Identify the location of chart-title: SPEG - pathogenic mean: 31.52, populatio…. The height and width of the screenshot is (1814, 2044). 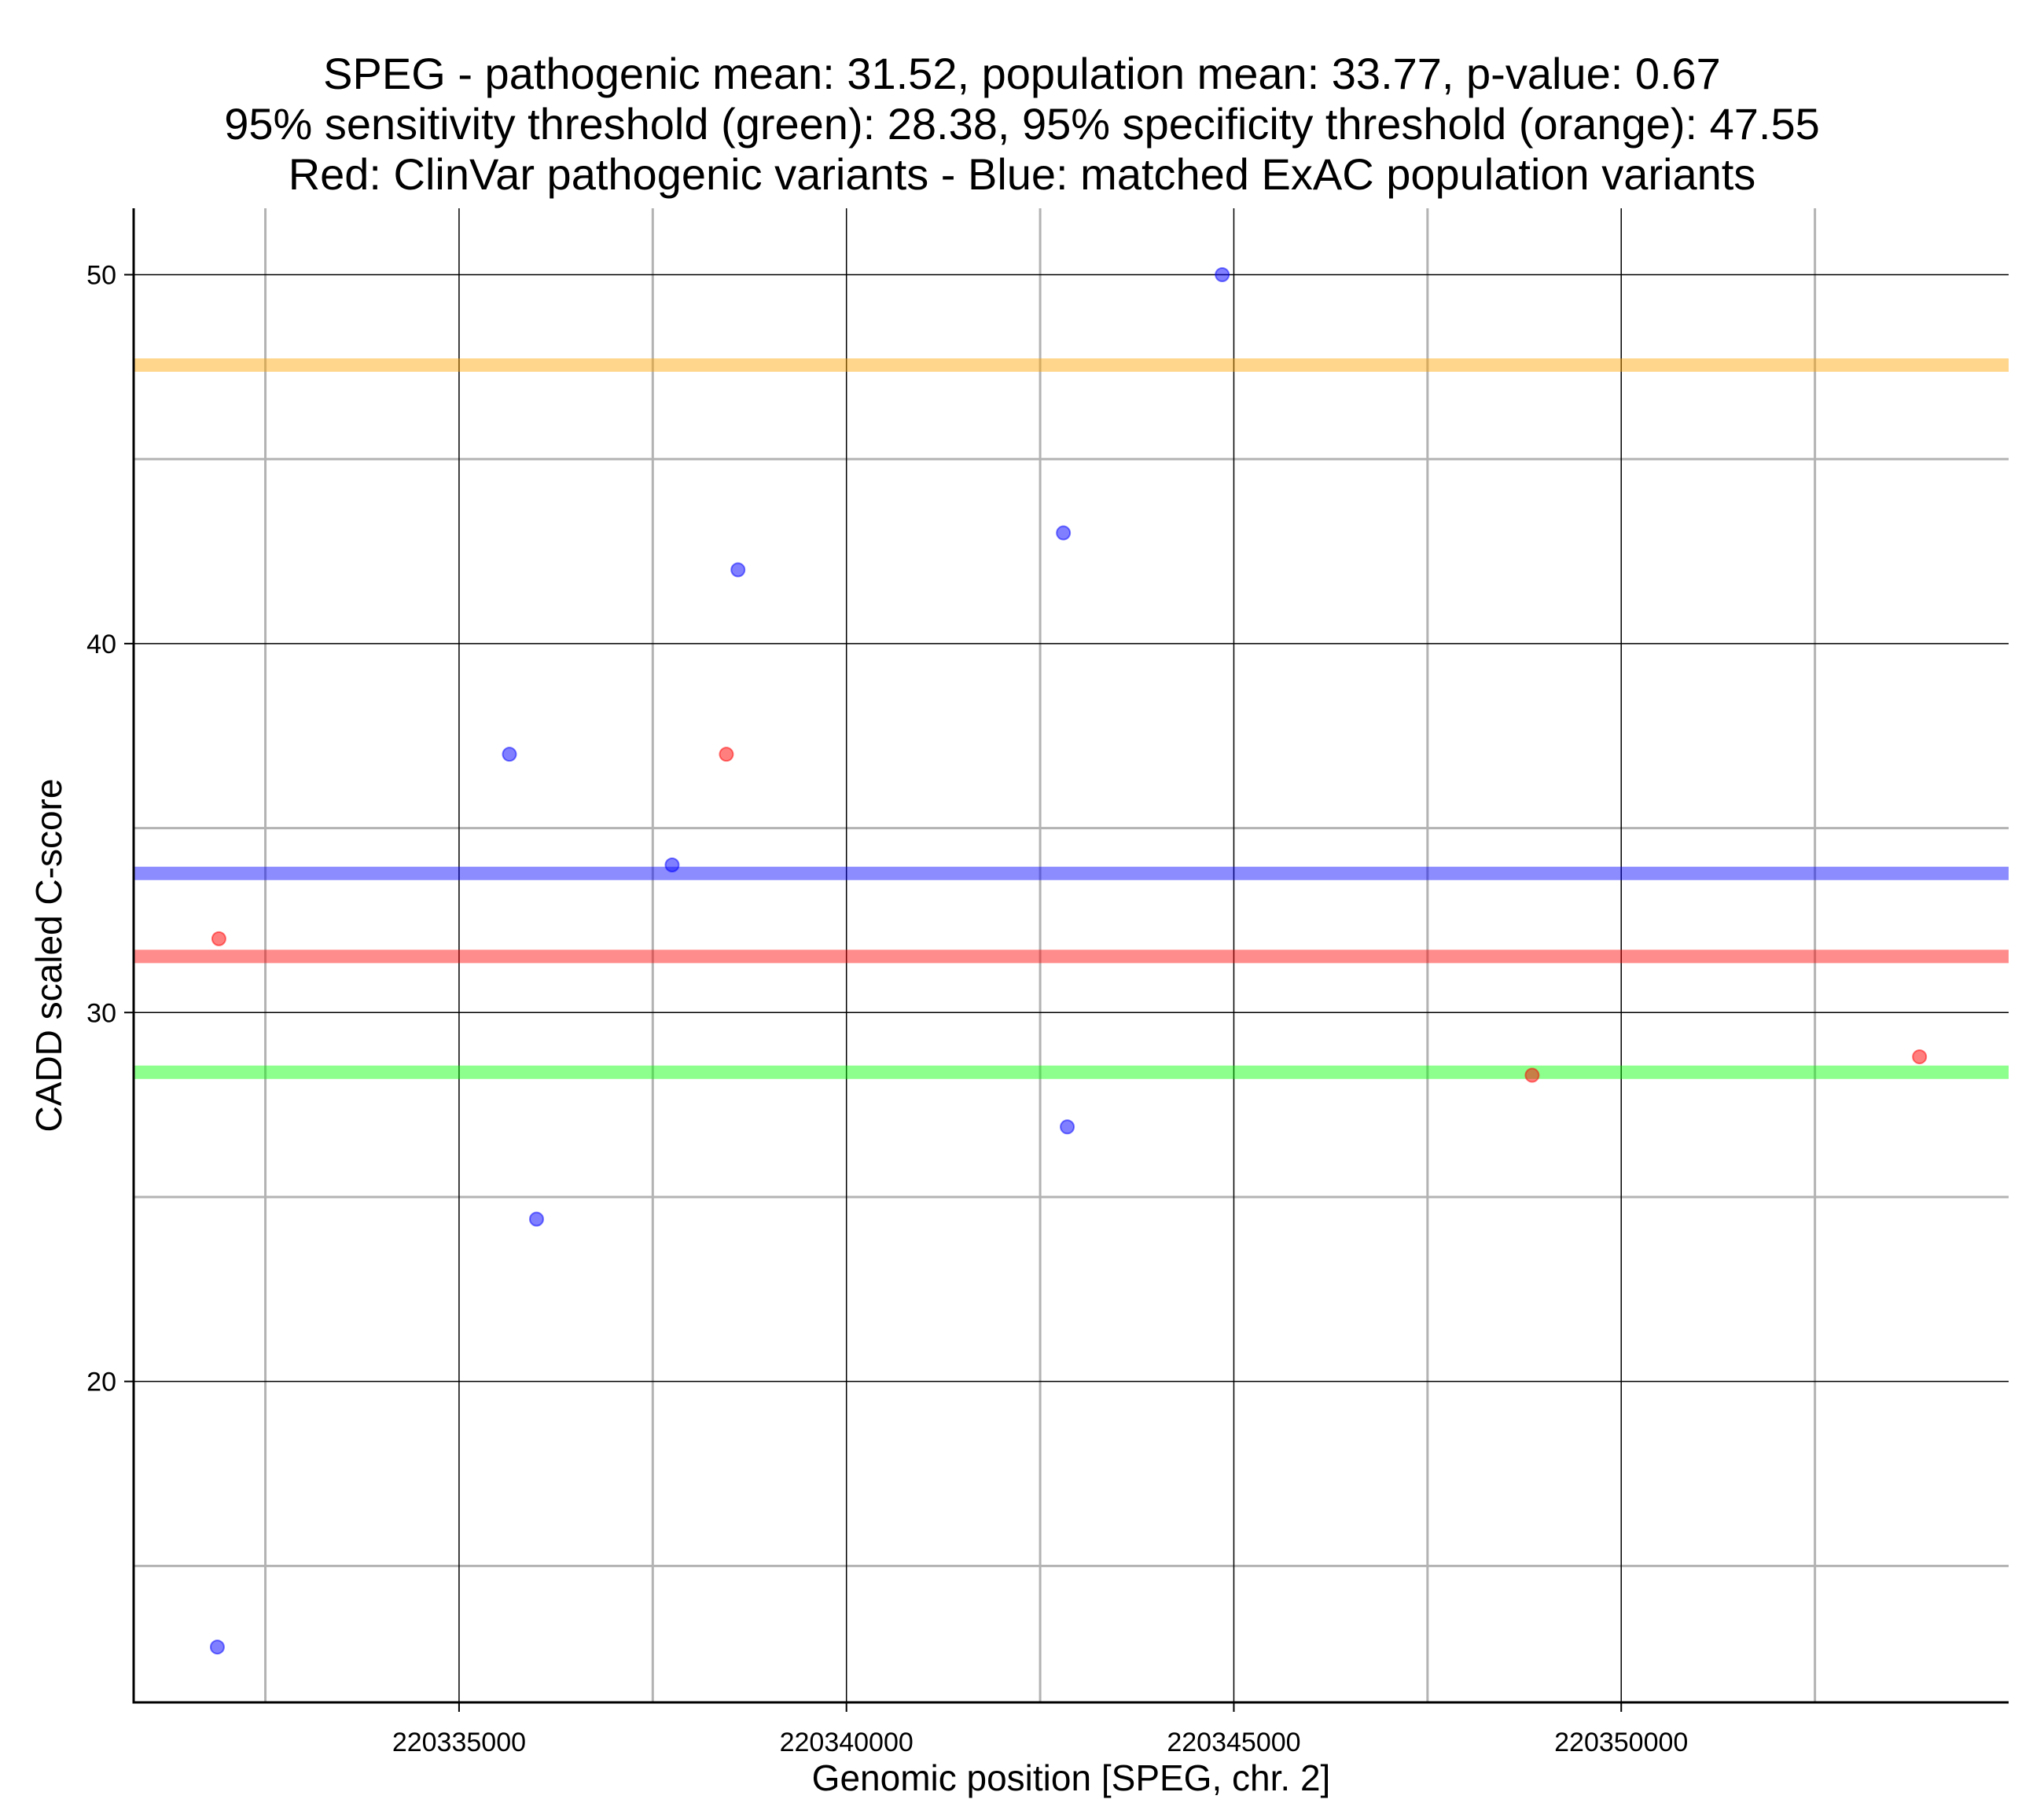
(1022, 124).